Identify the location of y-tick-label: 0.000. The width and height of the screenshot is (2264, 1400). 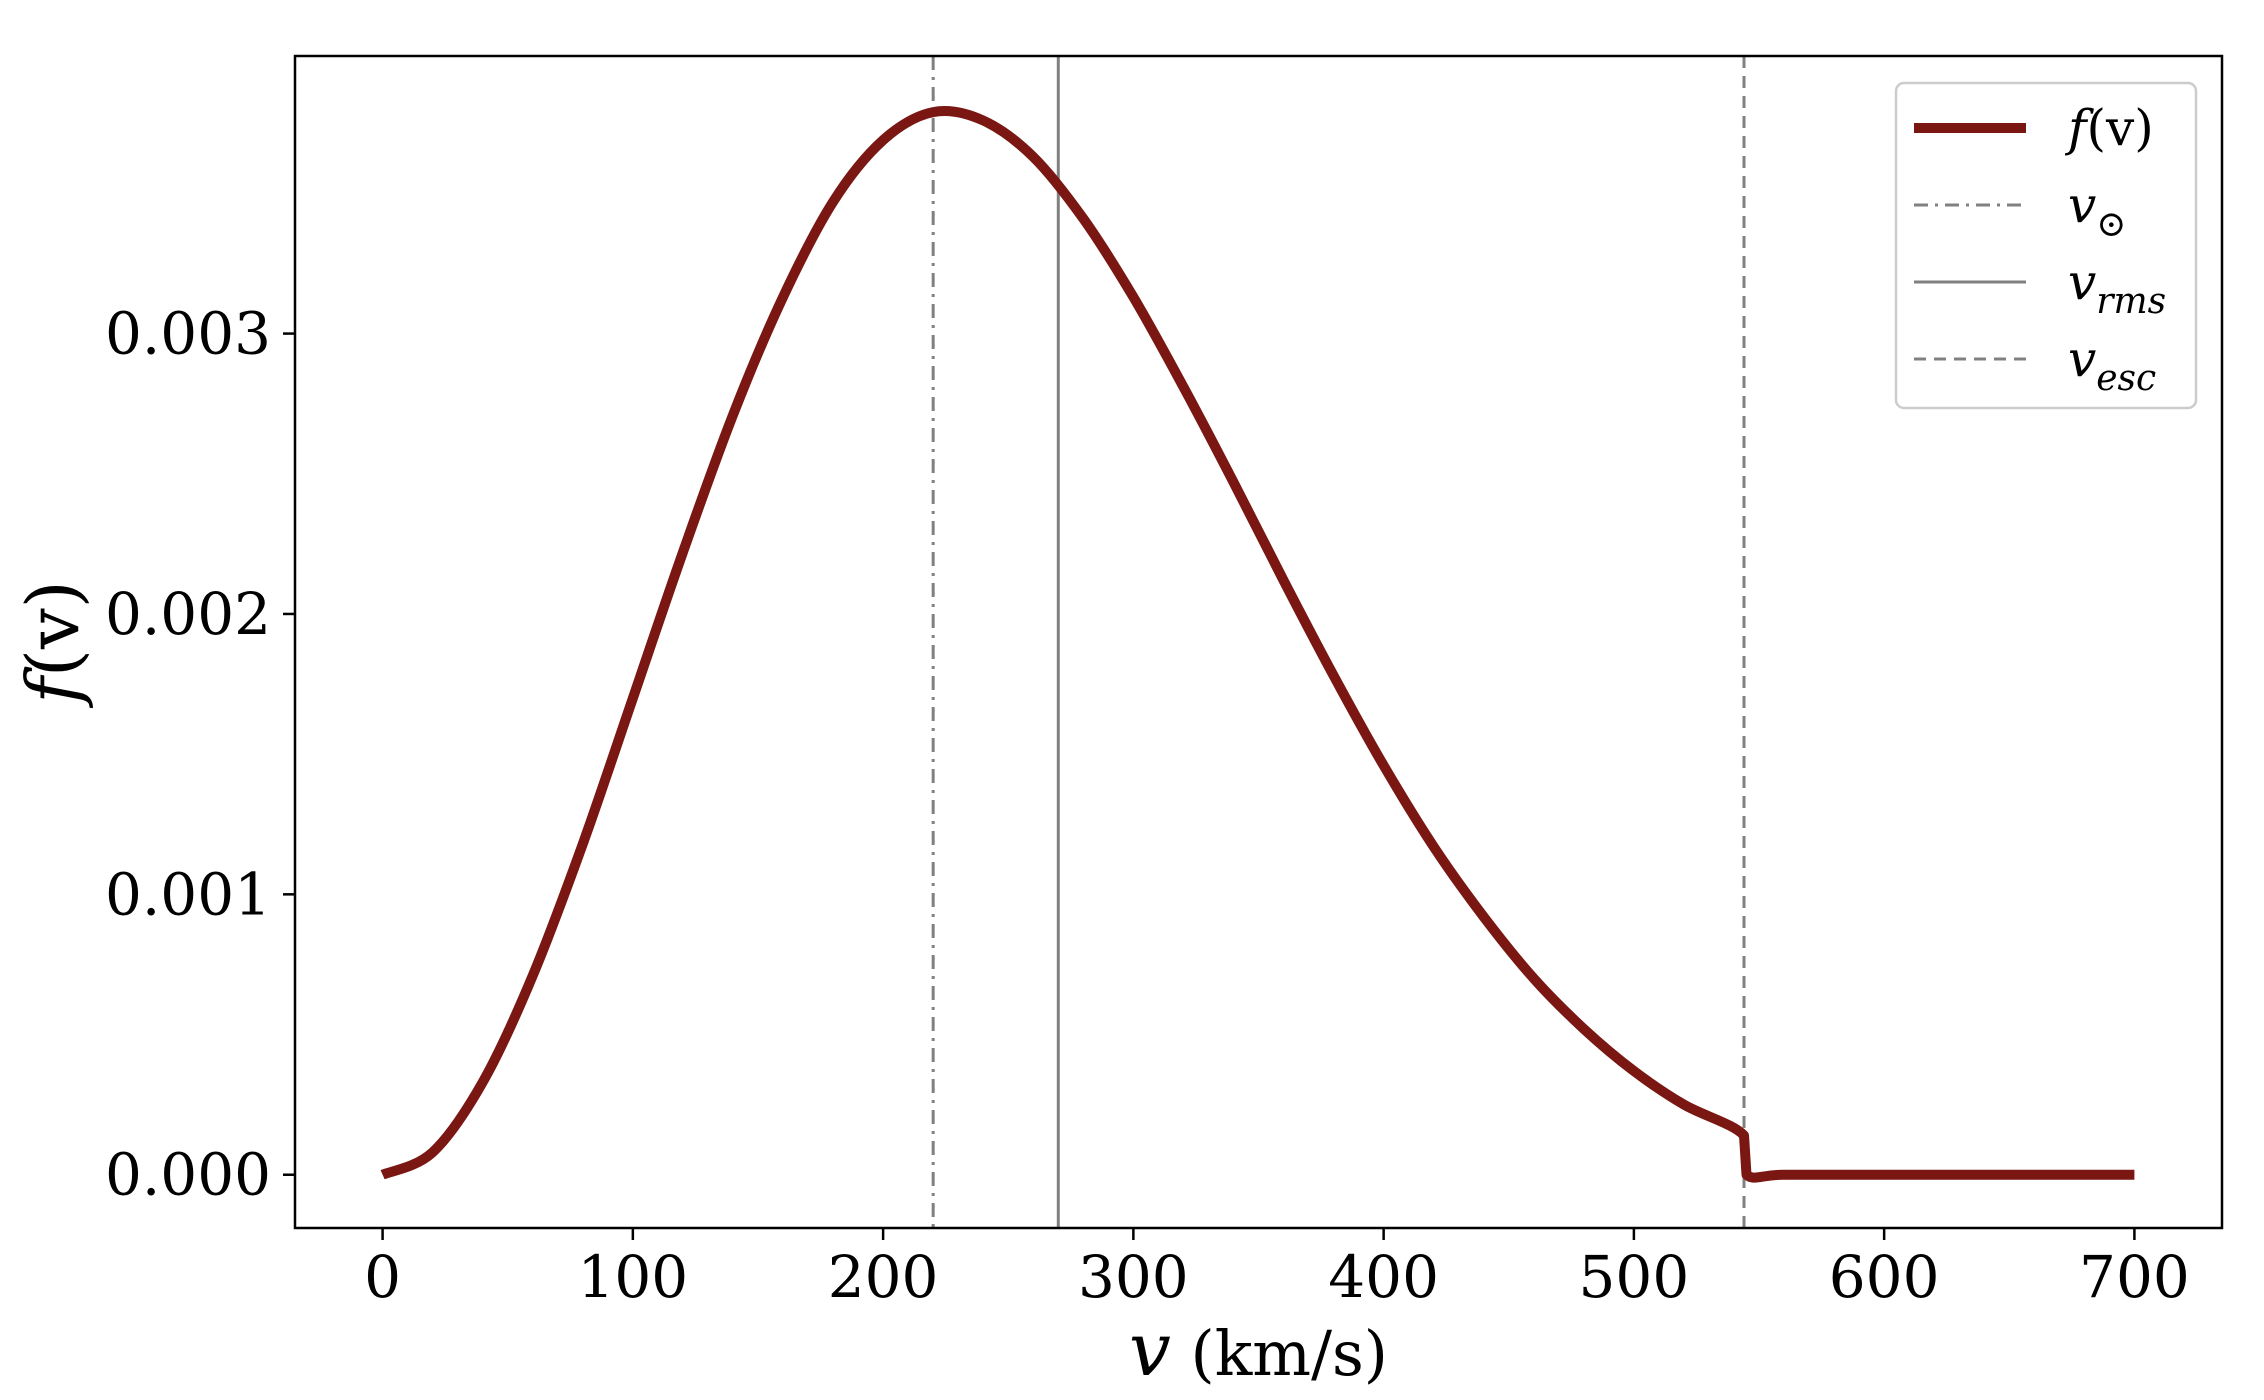
(188, 1175).